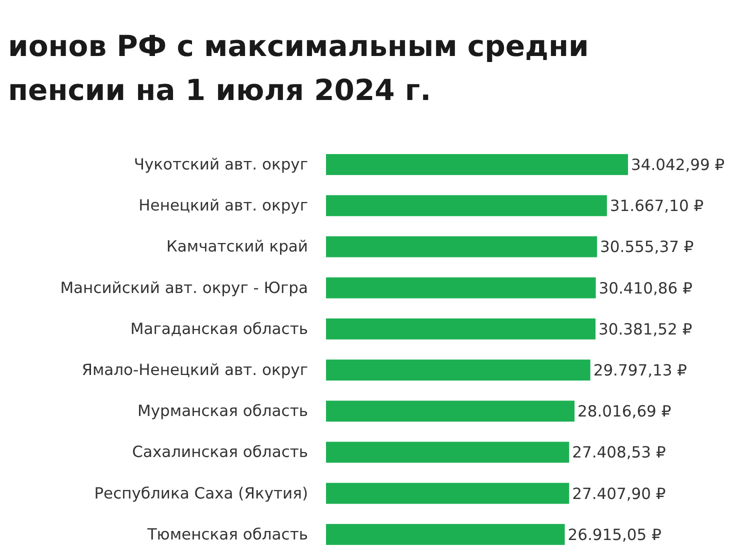  What do you see at coordinates (615, 535) in the screenshot?
I see `data-label: 26.915,05 ₽` at bounding box center [615, 535].